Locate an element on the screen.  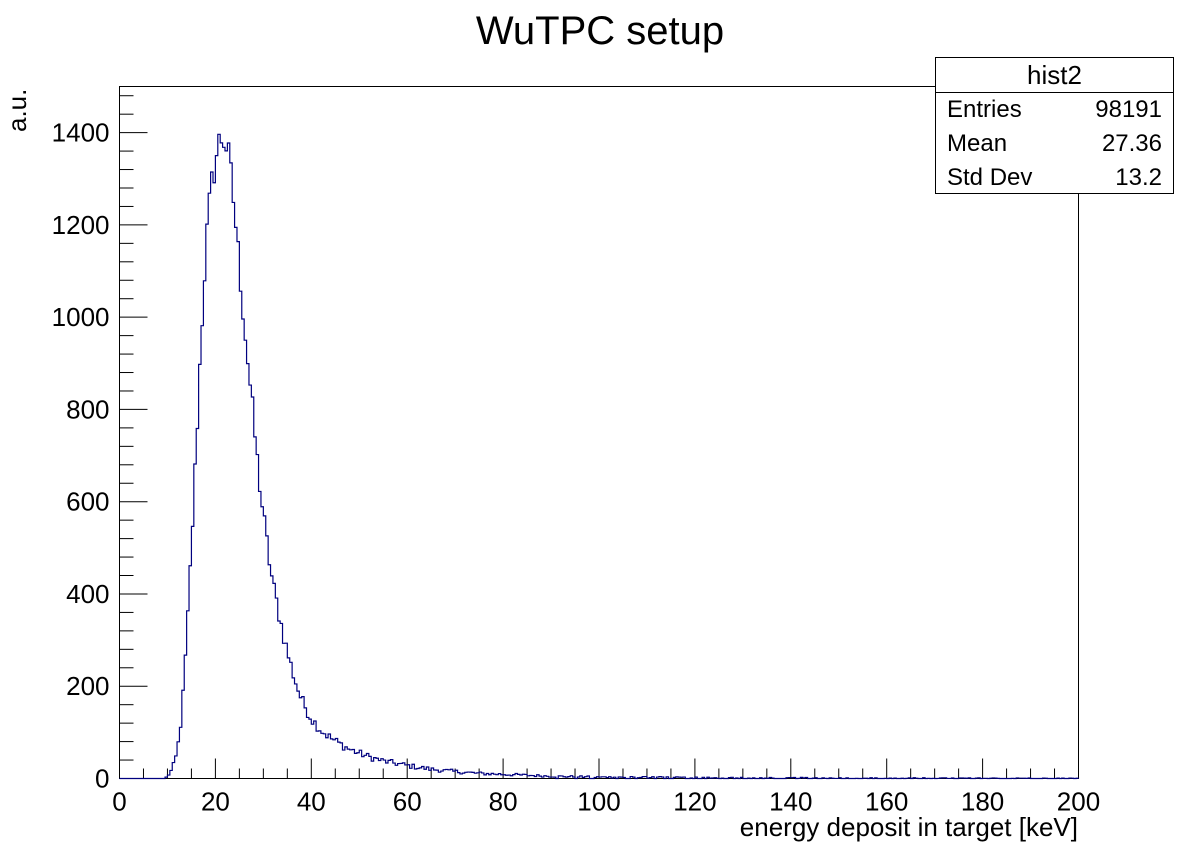
stats-row-entries: Entries 98191 is located at coordinates (1054, 110).